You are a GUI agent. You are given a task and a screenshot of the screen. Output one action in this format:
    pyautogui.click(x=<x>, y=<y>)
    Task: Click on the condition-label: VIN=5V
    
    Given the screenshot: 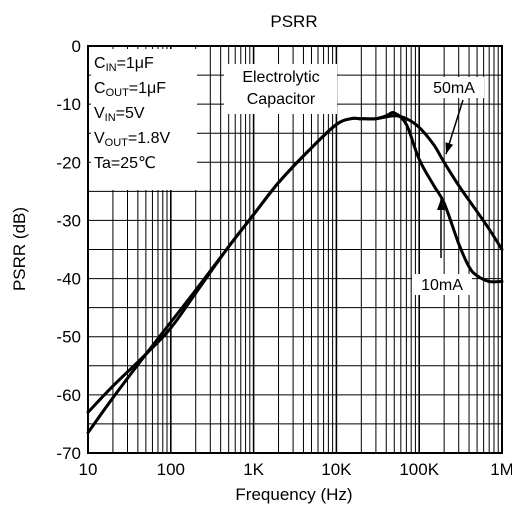 What is the action you would take?
    pyautogui.click(x=119, y=114)
    